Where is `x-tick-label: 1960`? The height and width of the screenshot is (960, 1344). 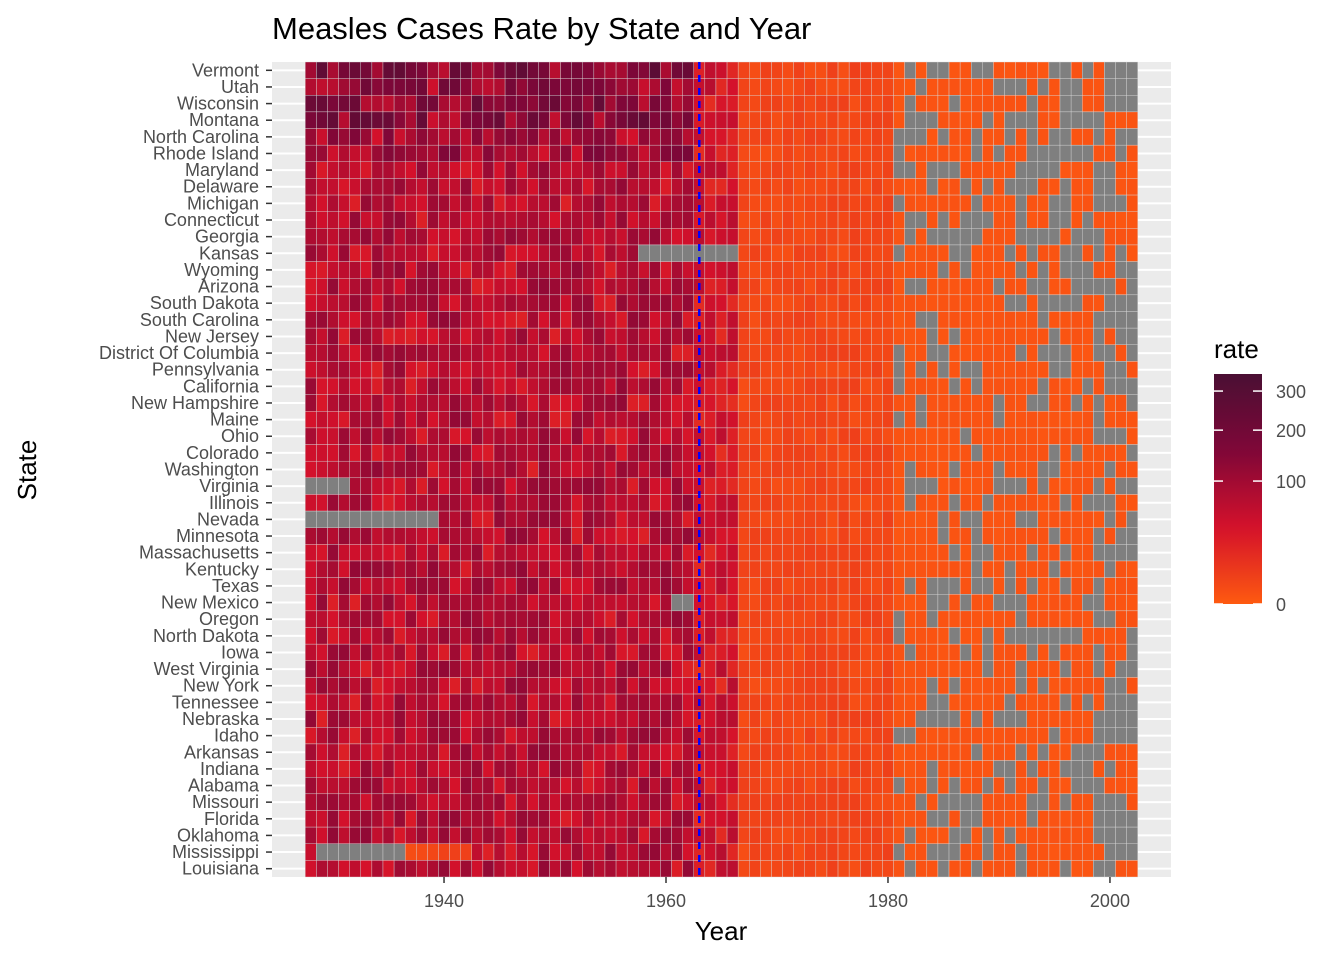 x-tick-label: 1960 is located at coordinates (666, 901).